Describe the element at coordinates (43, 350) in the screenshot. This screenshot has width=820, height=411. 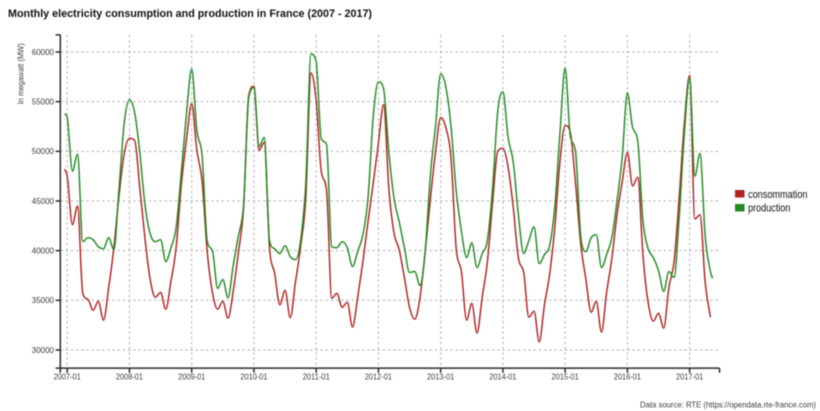
I see `svg-text: 30000` at that location.